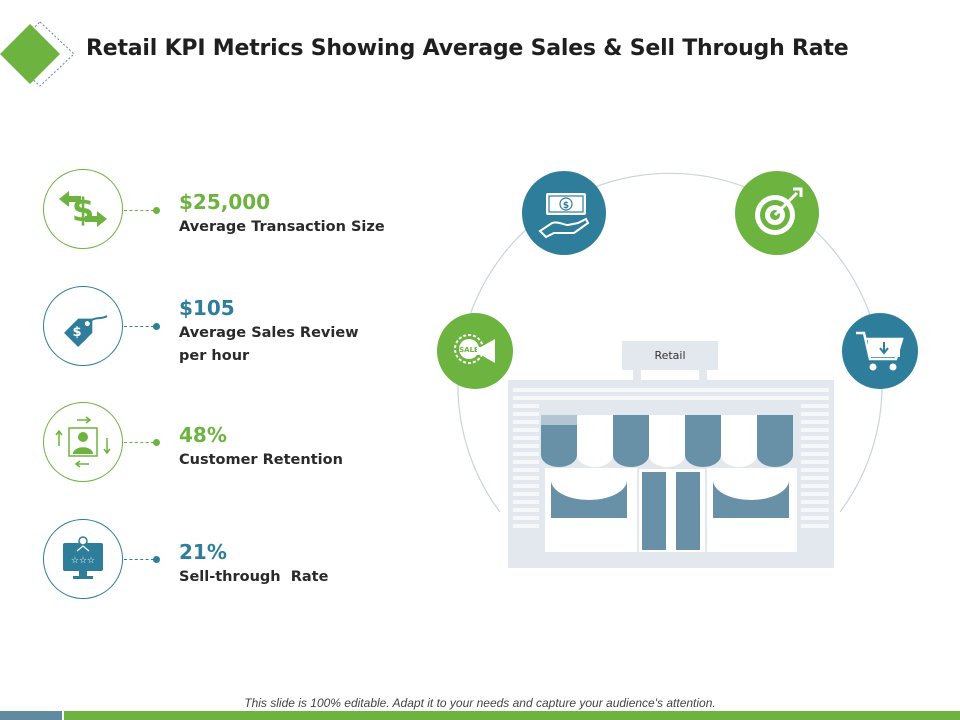 Image resolution: width=960 pixels, height=720 pixels. What do you see at coordinates (83, 442) in the screenshot?
I see `customer-retention-icon` at bounding box center [83, 442].